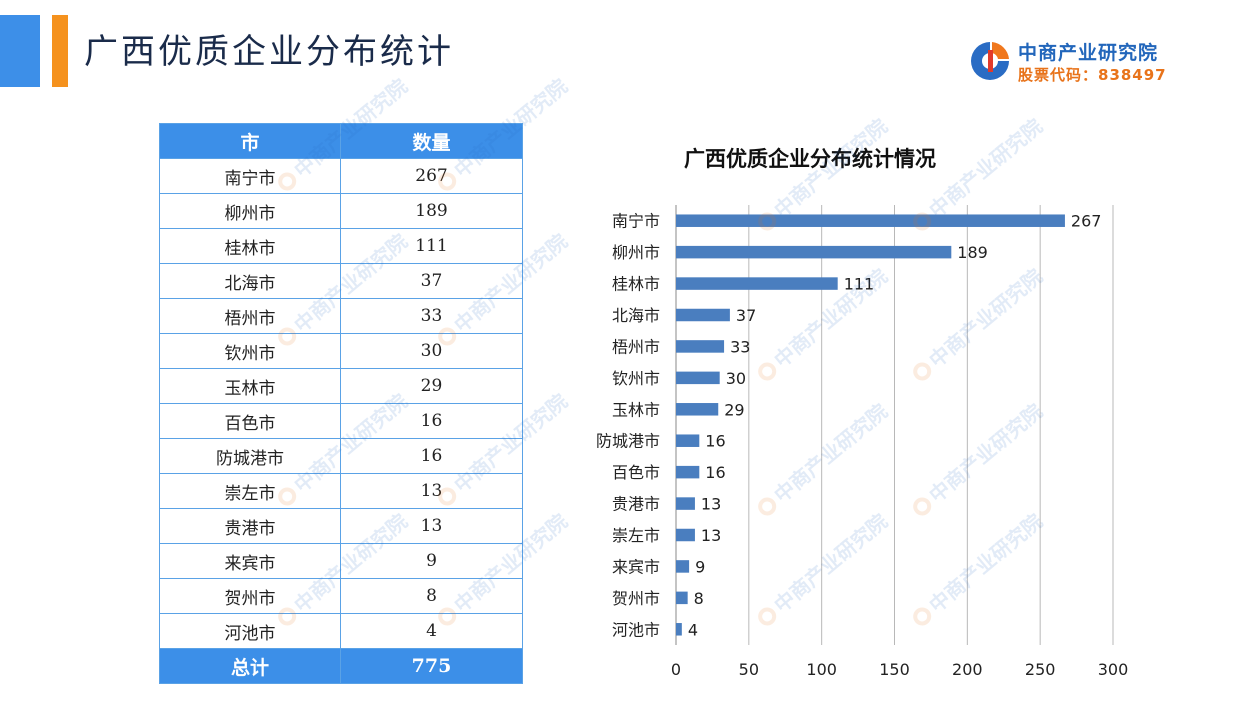  Describe the element at coordinates (431, 631) in the screenshot. I see `table-cell-count: 4` at that location.